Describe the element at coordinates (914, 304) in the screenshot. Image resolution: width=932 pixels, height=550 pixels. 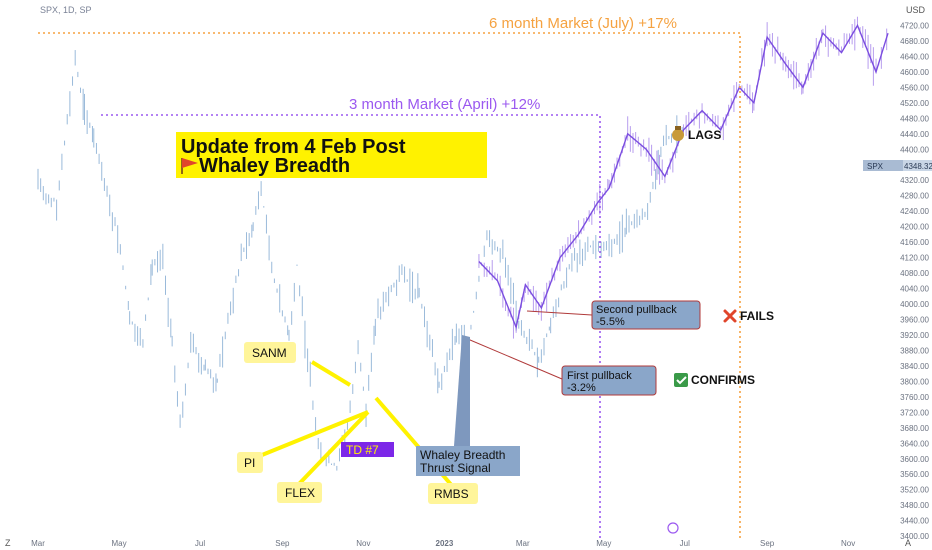
I see `y-tick-label: 4000.00` at that location.